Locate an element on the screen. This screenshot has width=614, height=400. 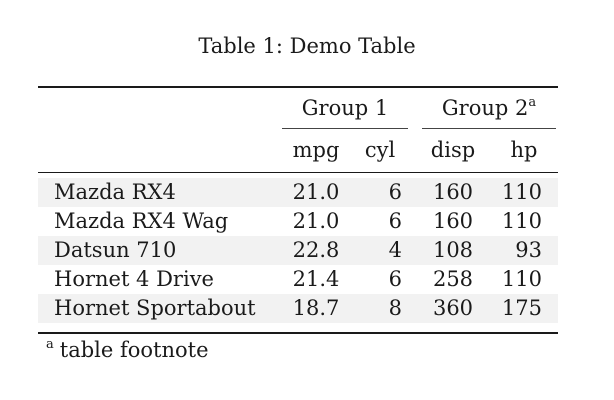
group-1-label: Group 1 is located at coordinates (345, 108).